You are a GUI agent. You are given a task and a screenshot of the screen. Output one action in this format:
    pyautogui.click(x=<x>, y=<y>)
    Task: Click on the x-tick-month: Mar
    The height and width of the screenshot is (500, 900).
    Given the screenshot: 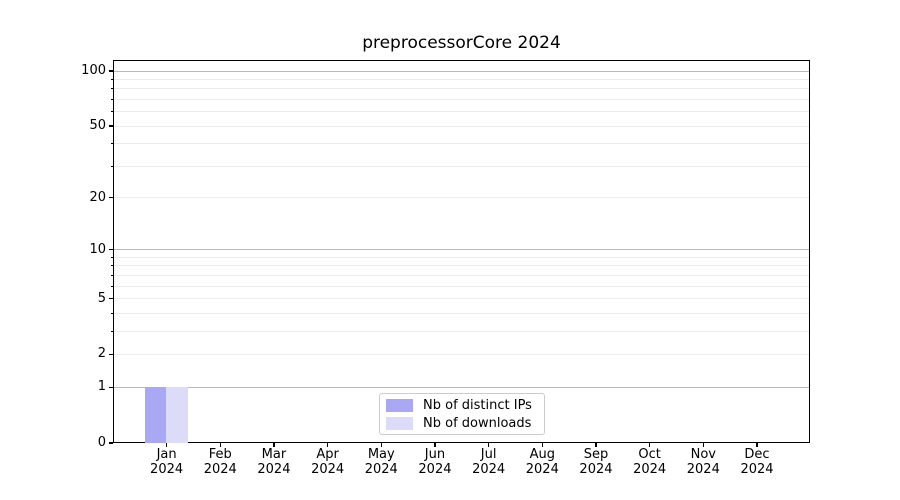 What is the action you would take?
    pyautogui.click(x=274, y=454)
    